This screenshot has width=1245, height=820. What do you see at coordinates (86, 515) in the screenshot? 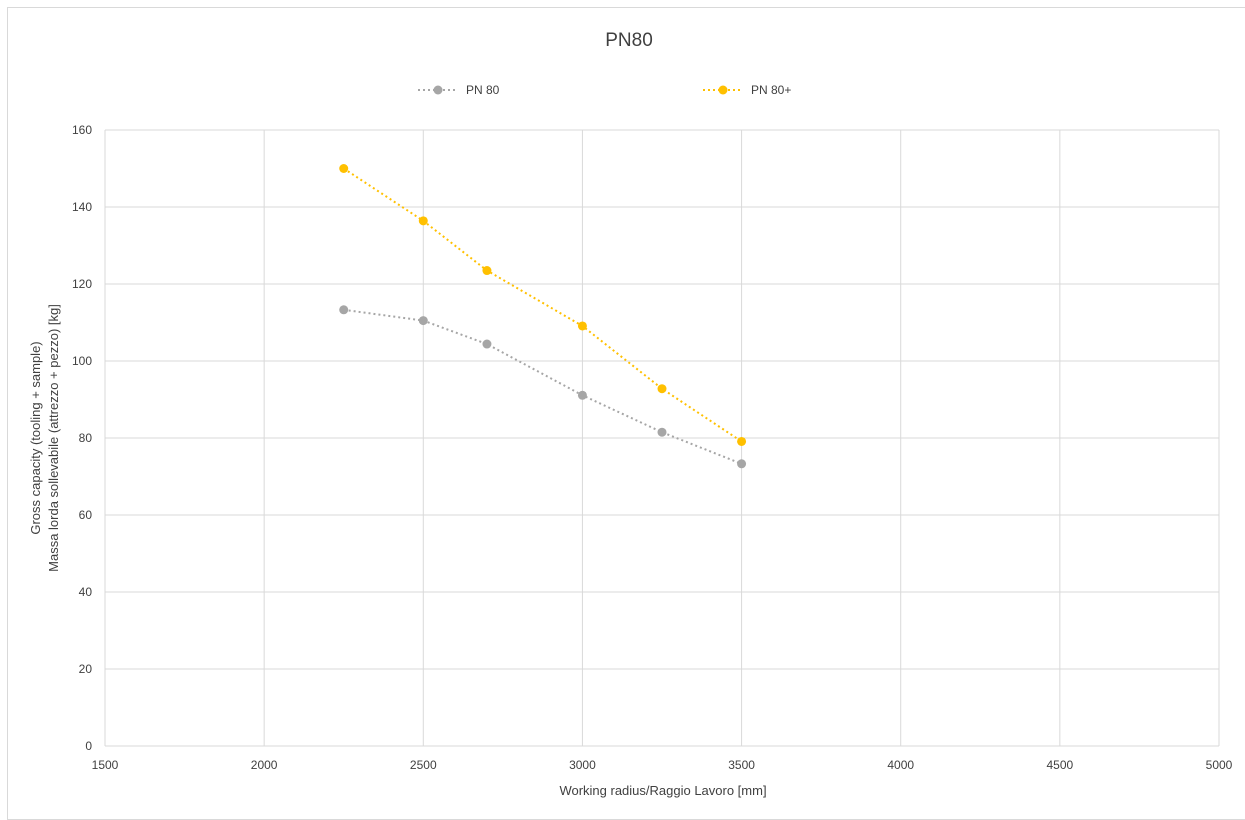
I see `y-tick-label: 60` at bounding box center [86, 515].